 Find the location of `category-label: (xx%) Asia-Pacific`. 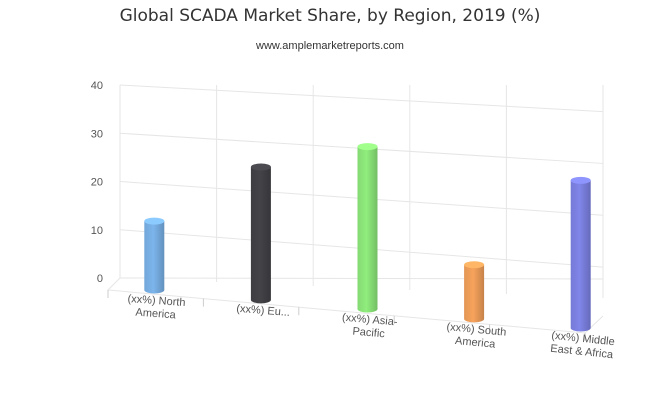

category-label: (xx%) Asia-Pacific is located at coordinates (370, 326).